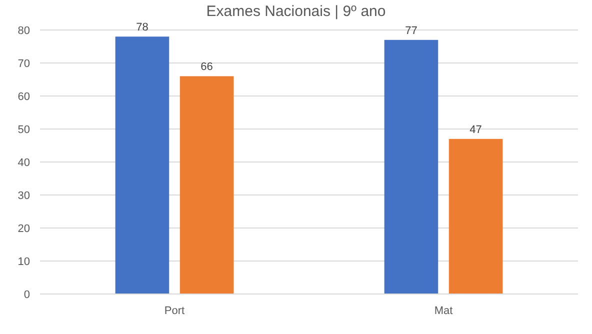 Image resolution: width=592 pixels, height=334 pixels. What do you see at coordinates (296, 11) in the screenshot?
I see `chart-title: Exames Nacionais | 9º ano` at bounding box center [296, 11].